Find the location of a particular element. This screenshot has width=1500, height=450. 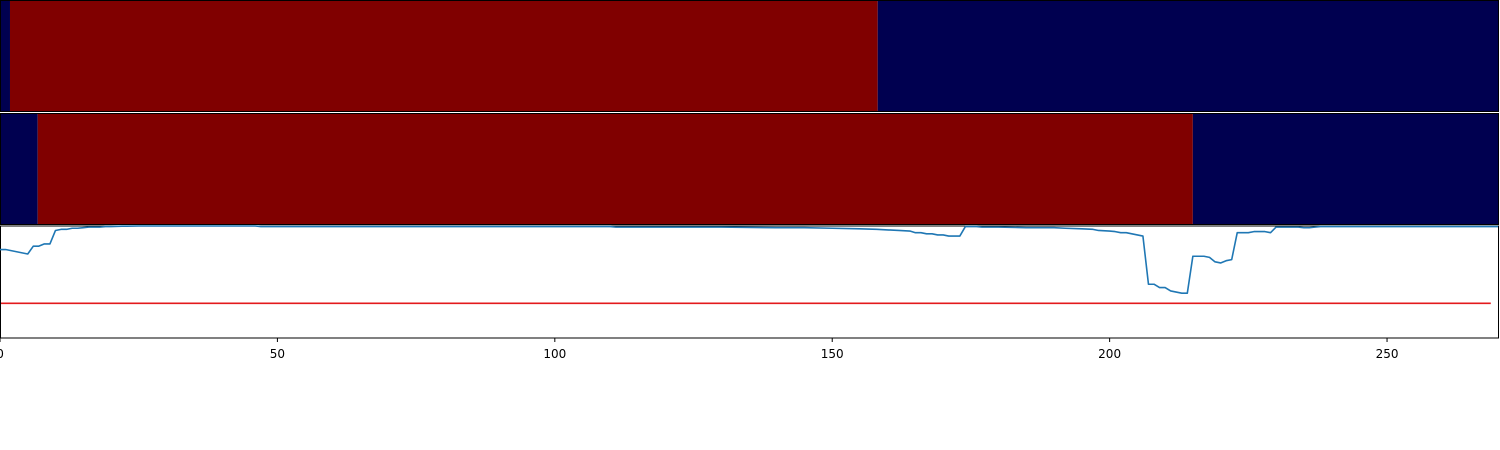

x-tick-label-200: 200 is located at coordinates (1109, 354).